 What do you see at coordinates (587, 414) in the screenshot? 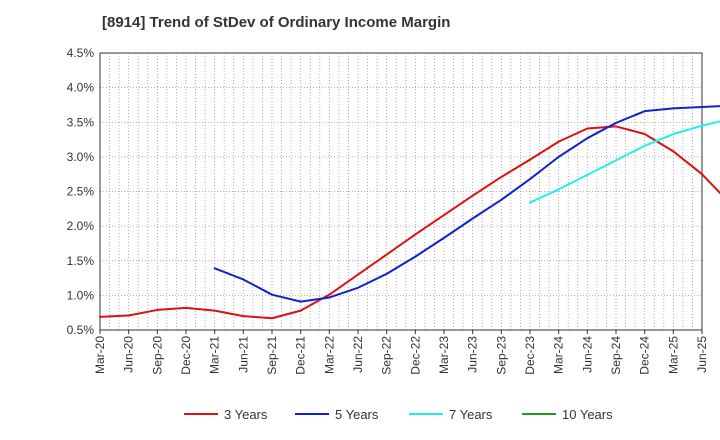
I see `legend-label: 10 Years` at bounding box center [587, 414].